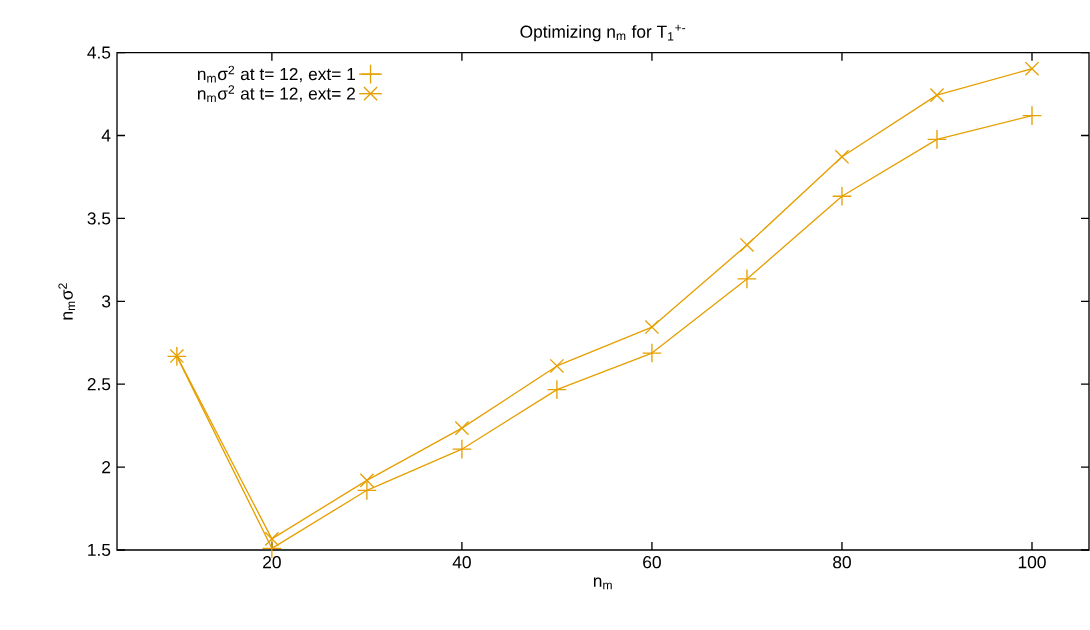 This screenshot has width=1090, height=630. What do you see at coordinates (99, 52) in the screenshot?
I see `y-tick-label: 4.5` at bounding box center [99, 52].